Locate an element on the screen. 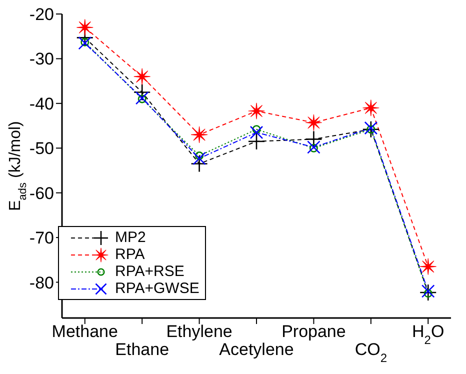  x-tick-label: Propane is located at coordinates (314, 331).